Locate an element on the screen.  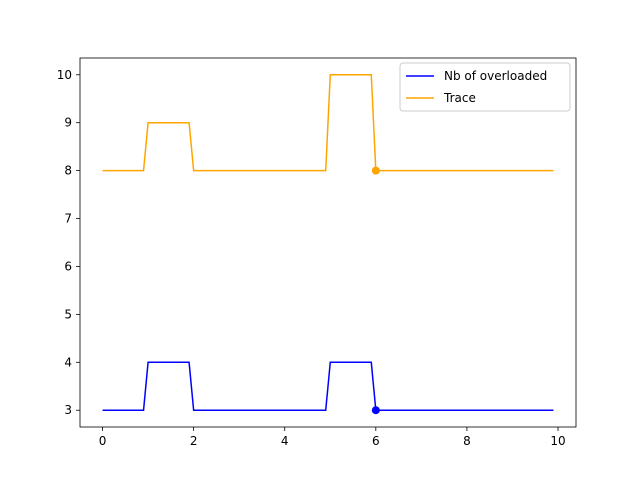
x-tick-label: 8 is located at coordinates (467, 441).